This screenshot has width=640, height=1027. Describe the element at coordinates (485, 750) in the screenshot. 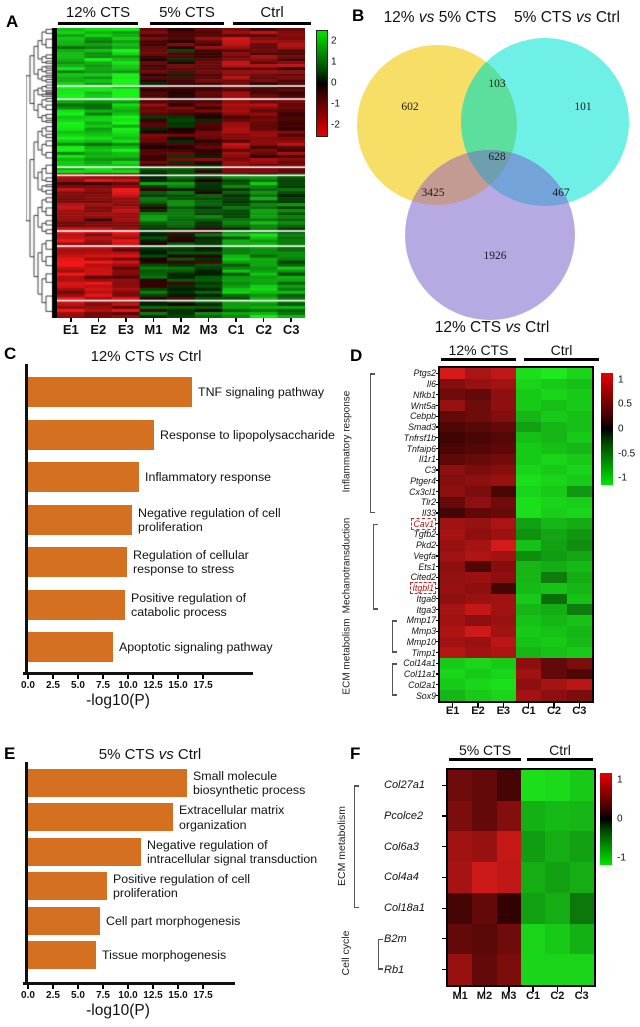

I see `group-header: 5% CTS` at that location.